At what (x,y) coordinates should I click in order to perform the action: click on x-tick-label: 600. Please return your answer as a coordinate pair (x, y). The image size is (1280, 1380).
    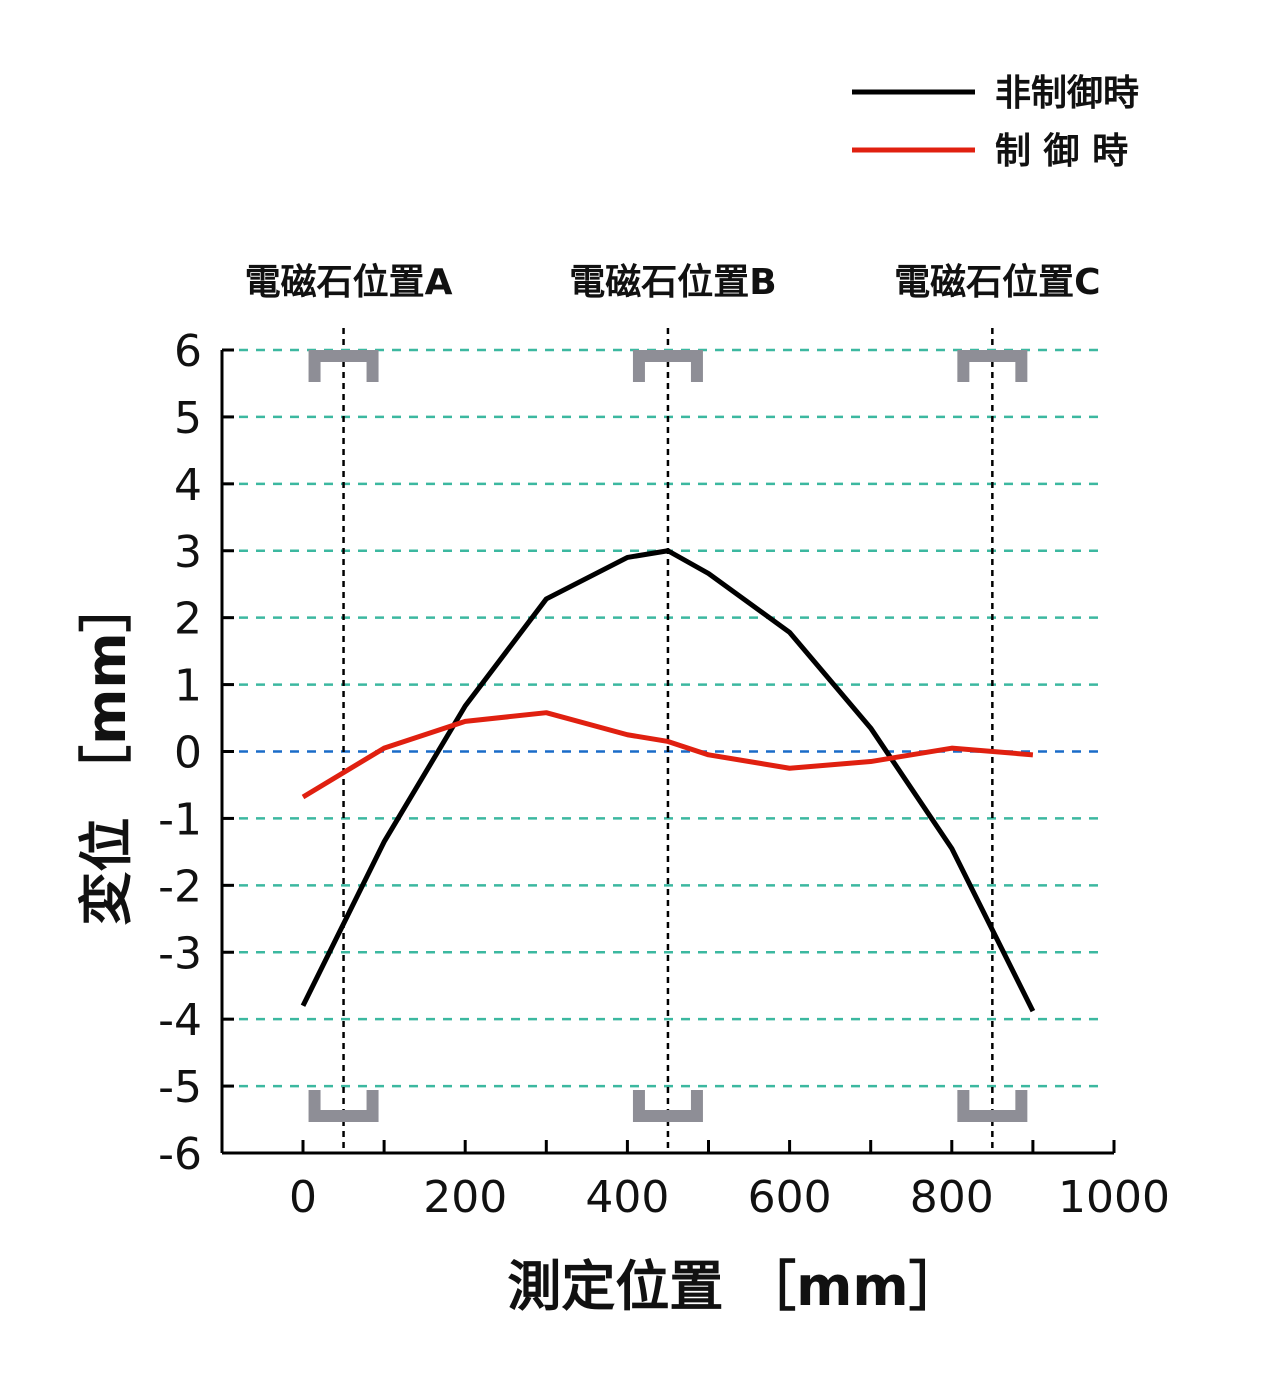
    Looking at the image, I should click on (790, 1197).